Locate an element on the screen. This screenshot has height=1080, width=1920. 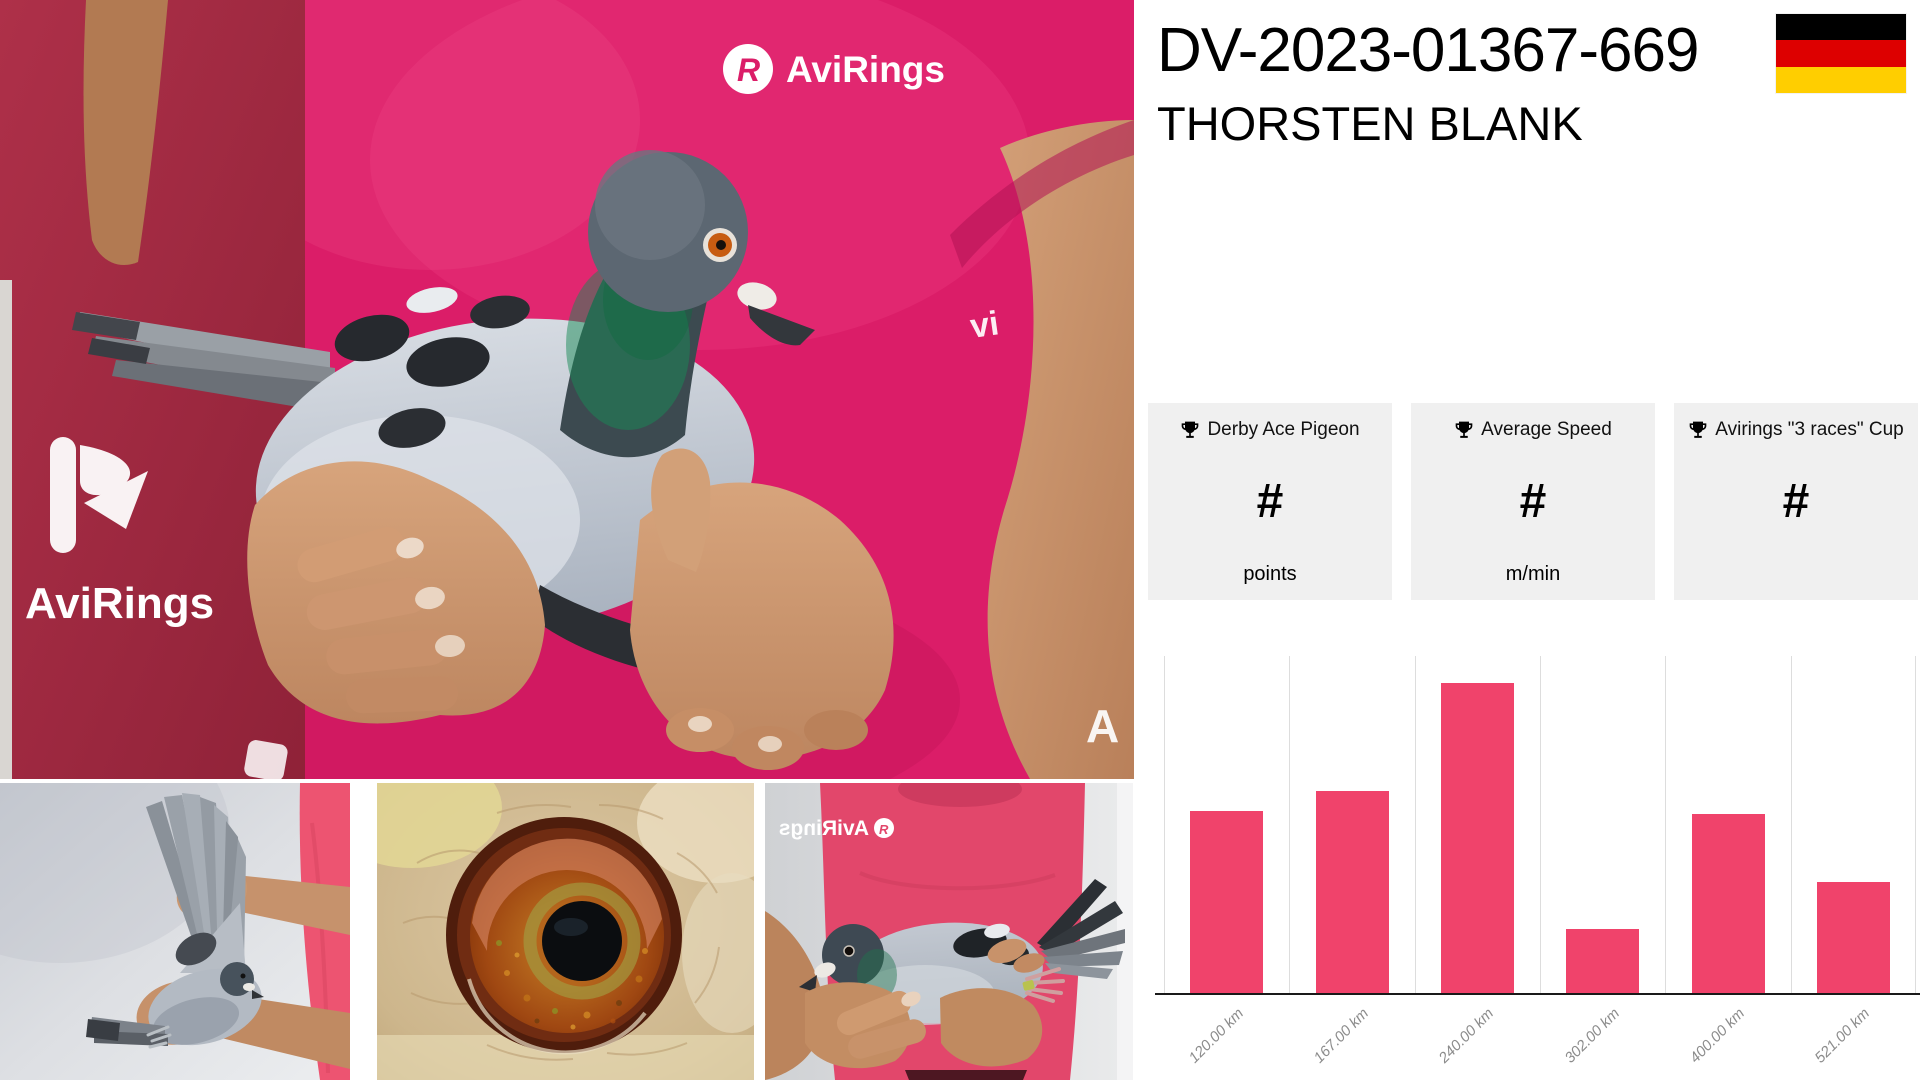
shirt-logo-mark: R is located at coordinates (748, 70).